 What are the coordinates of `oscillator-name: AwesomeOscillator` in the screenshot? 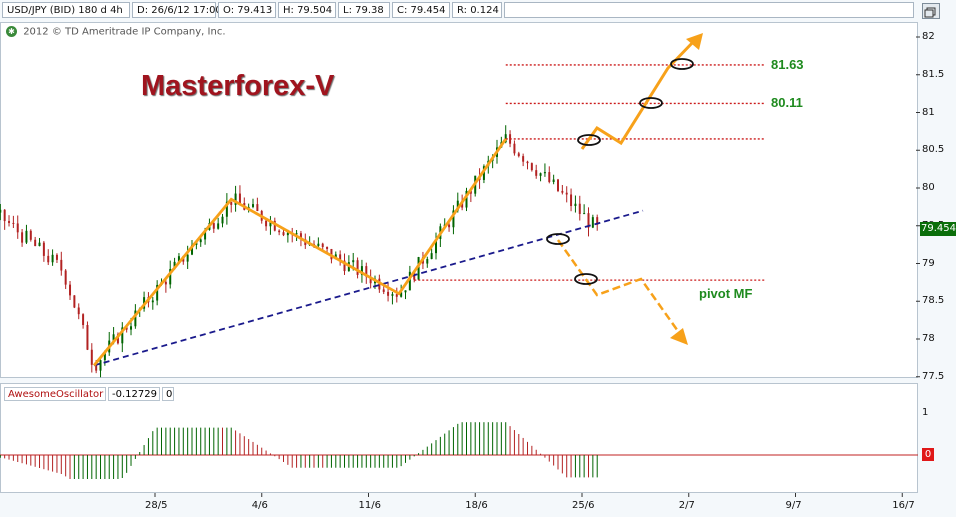 It's located at (55, 394).